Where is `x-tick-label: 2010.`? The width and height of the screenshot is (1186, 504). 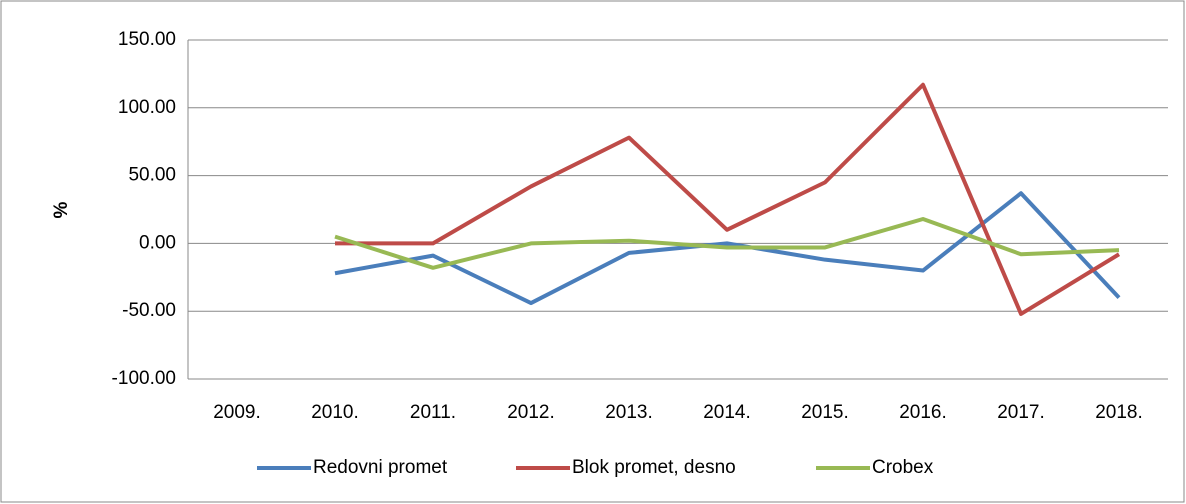 x-tick-label: 2010. is located at coordinates (335, 412).